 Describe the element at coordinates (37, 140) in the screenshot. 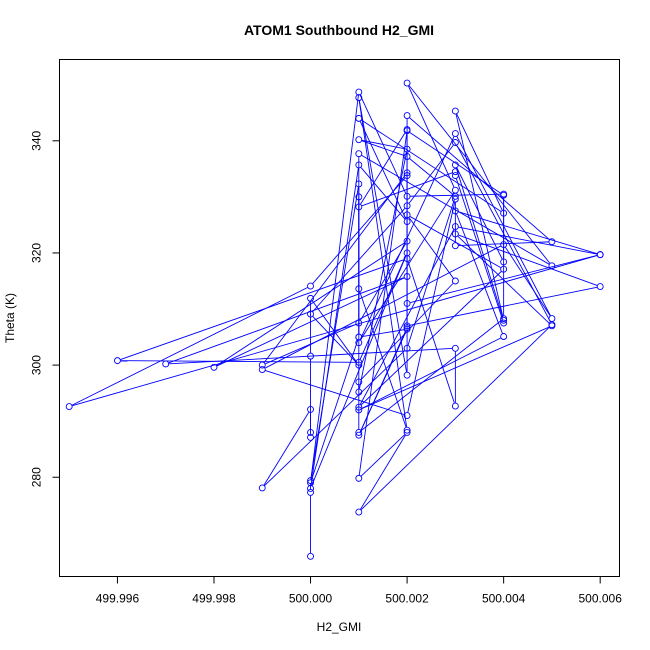

I see `y-tick-label: 340` at that location.